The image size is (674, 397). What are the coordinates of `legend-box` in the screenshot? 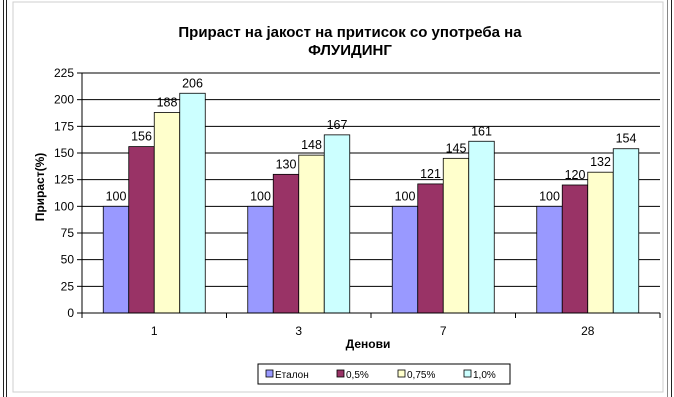 It's located at (384, 374).